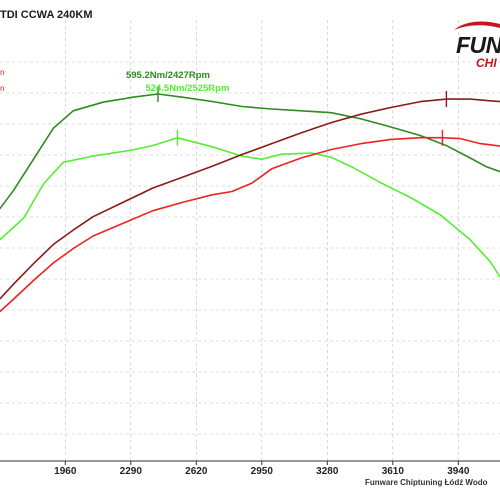 This screenshot has height=500, width=500. I want to click on peak-annotation: 524.5Nm/2525Rpm, so click(187, 88).